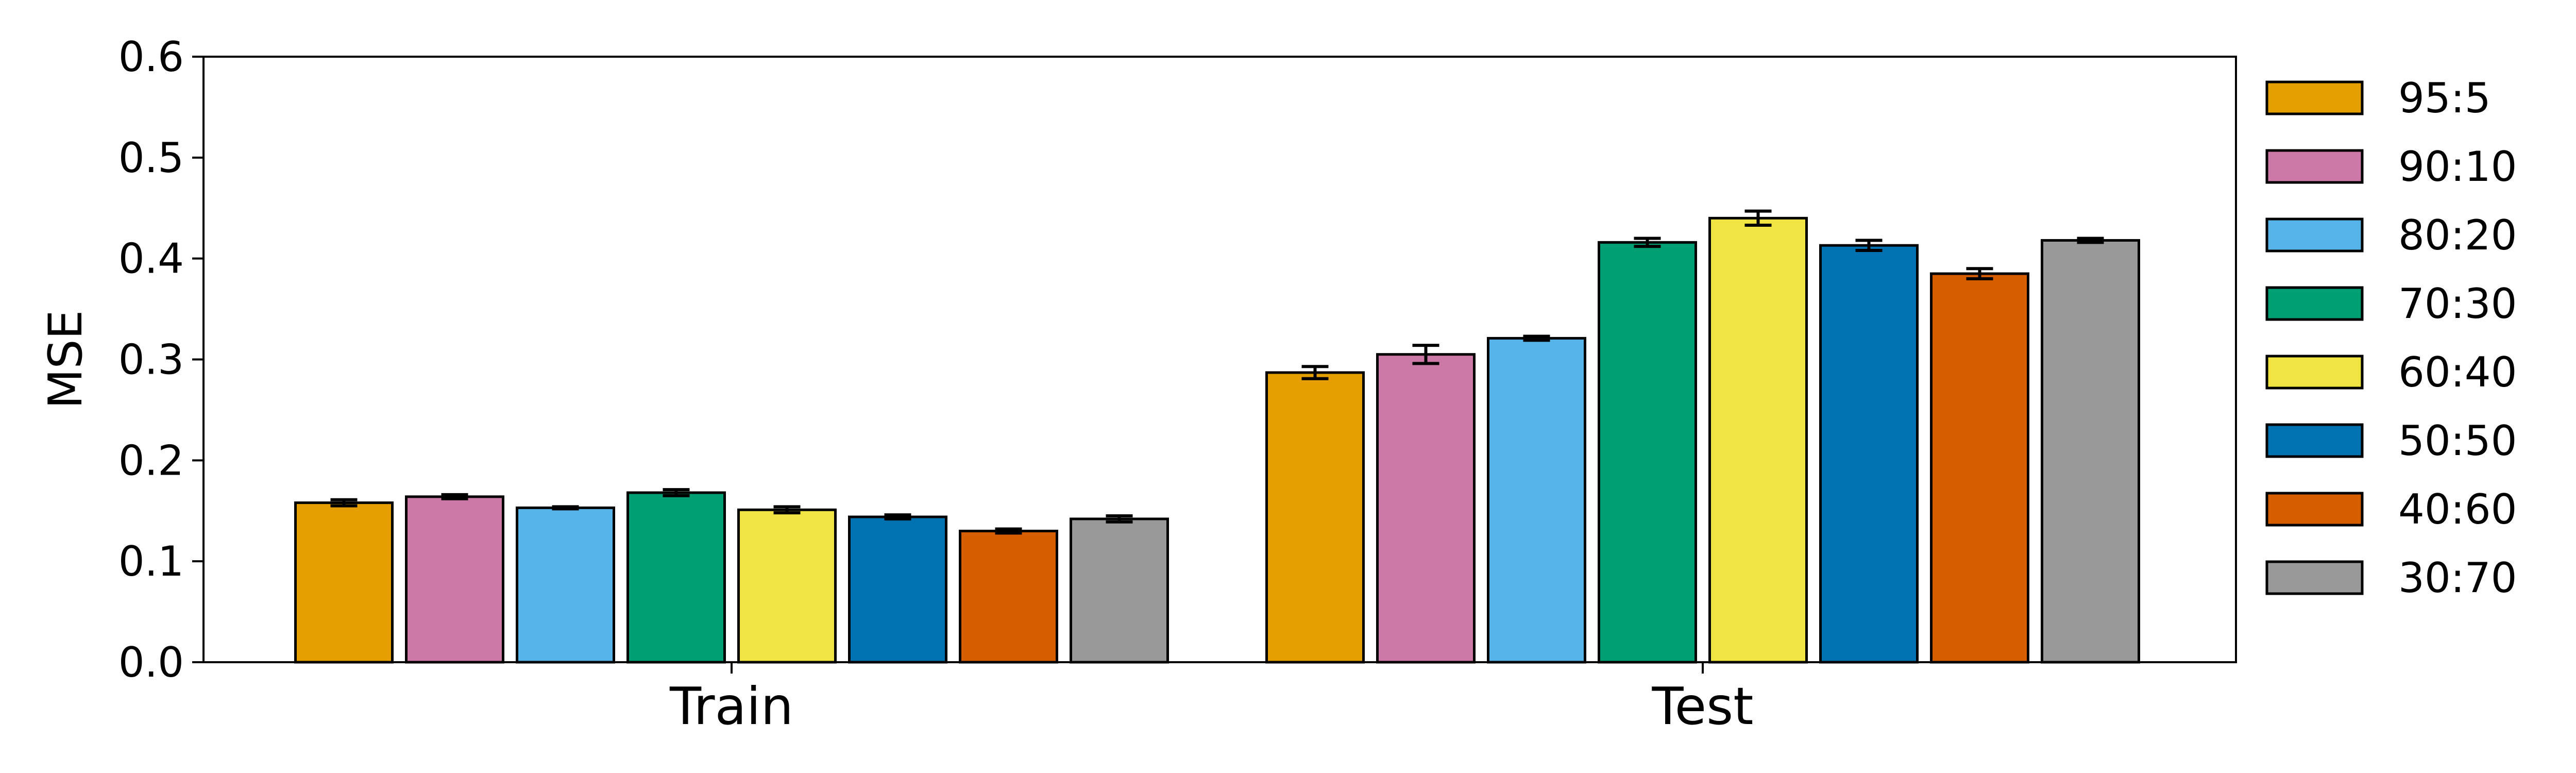 The height and width of the screenshot is (773, 2576). Describe the element at coordinates (2457, 578) in the screenshot. I see `legend-label: 30:70` at that location.